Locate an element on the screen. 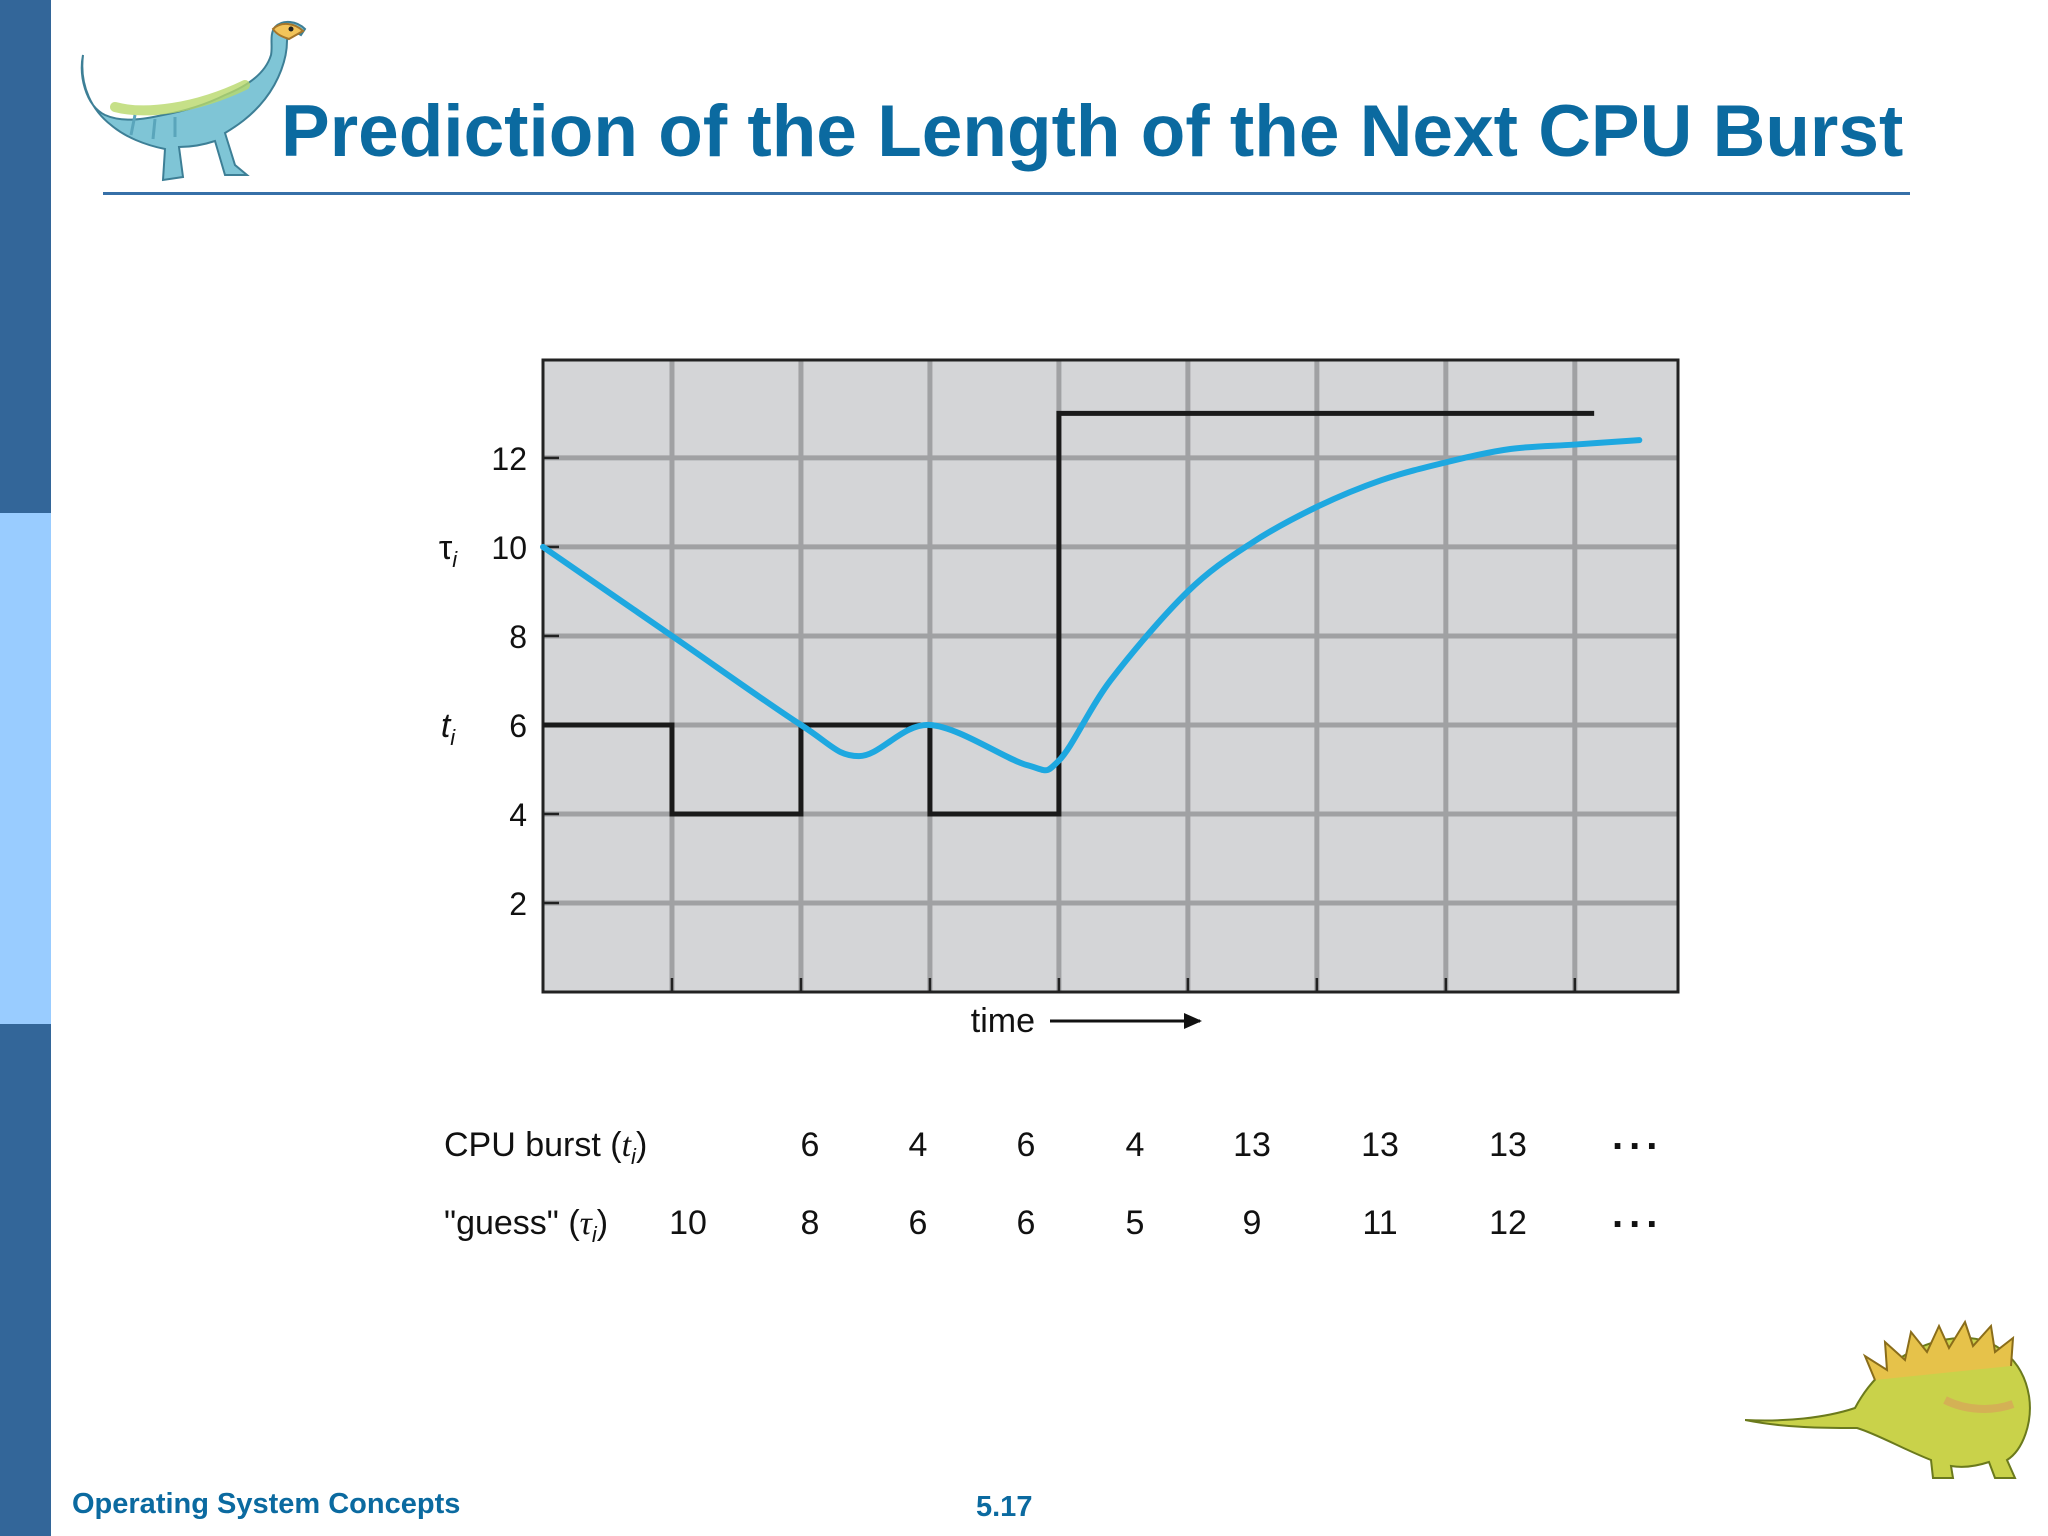  title-divider is located at coordinates (1006, 193).